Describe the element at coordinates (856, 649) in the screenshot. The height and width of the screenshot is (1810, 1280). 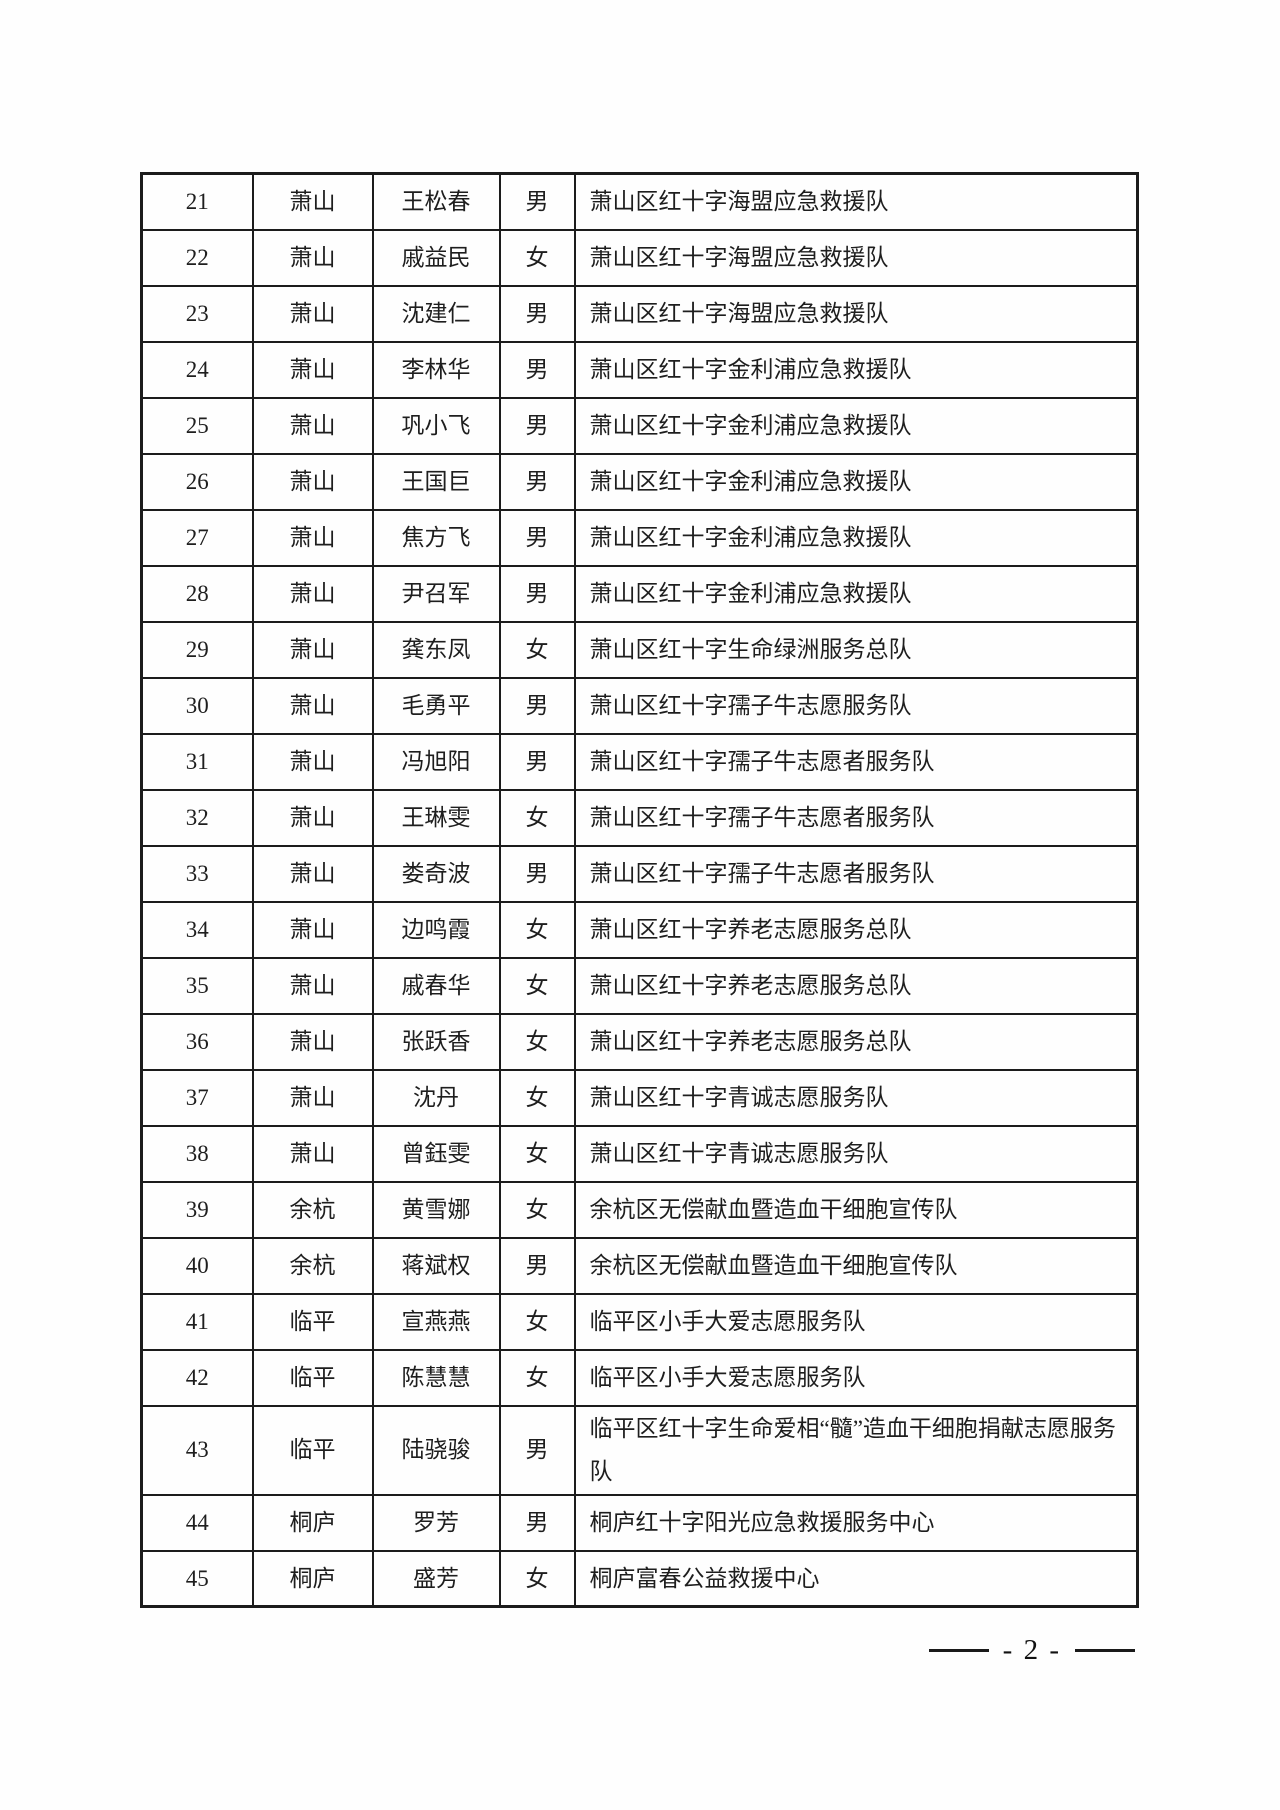
I see `cell-organization: 萧山区红十字生命绿洲服务总队` at that location.